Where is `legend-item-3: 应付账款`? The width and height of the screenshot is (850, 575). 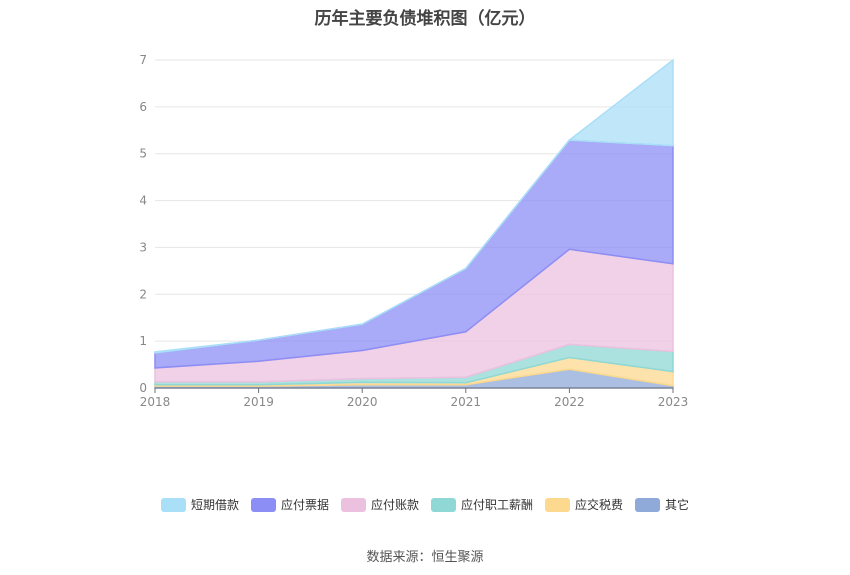
legend-item-3: 应付账款 is located at coordinates (379, 504).